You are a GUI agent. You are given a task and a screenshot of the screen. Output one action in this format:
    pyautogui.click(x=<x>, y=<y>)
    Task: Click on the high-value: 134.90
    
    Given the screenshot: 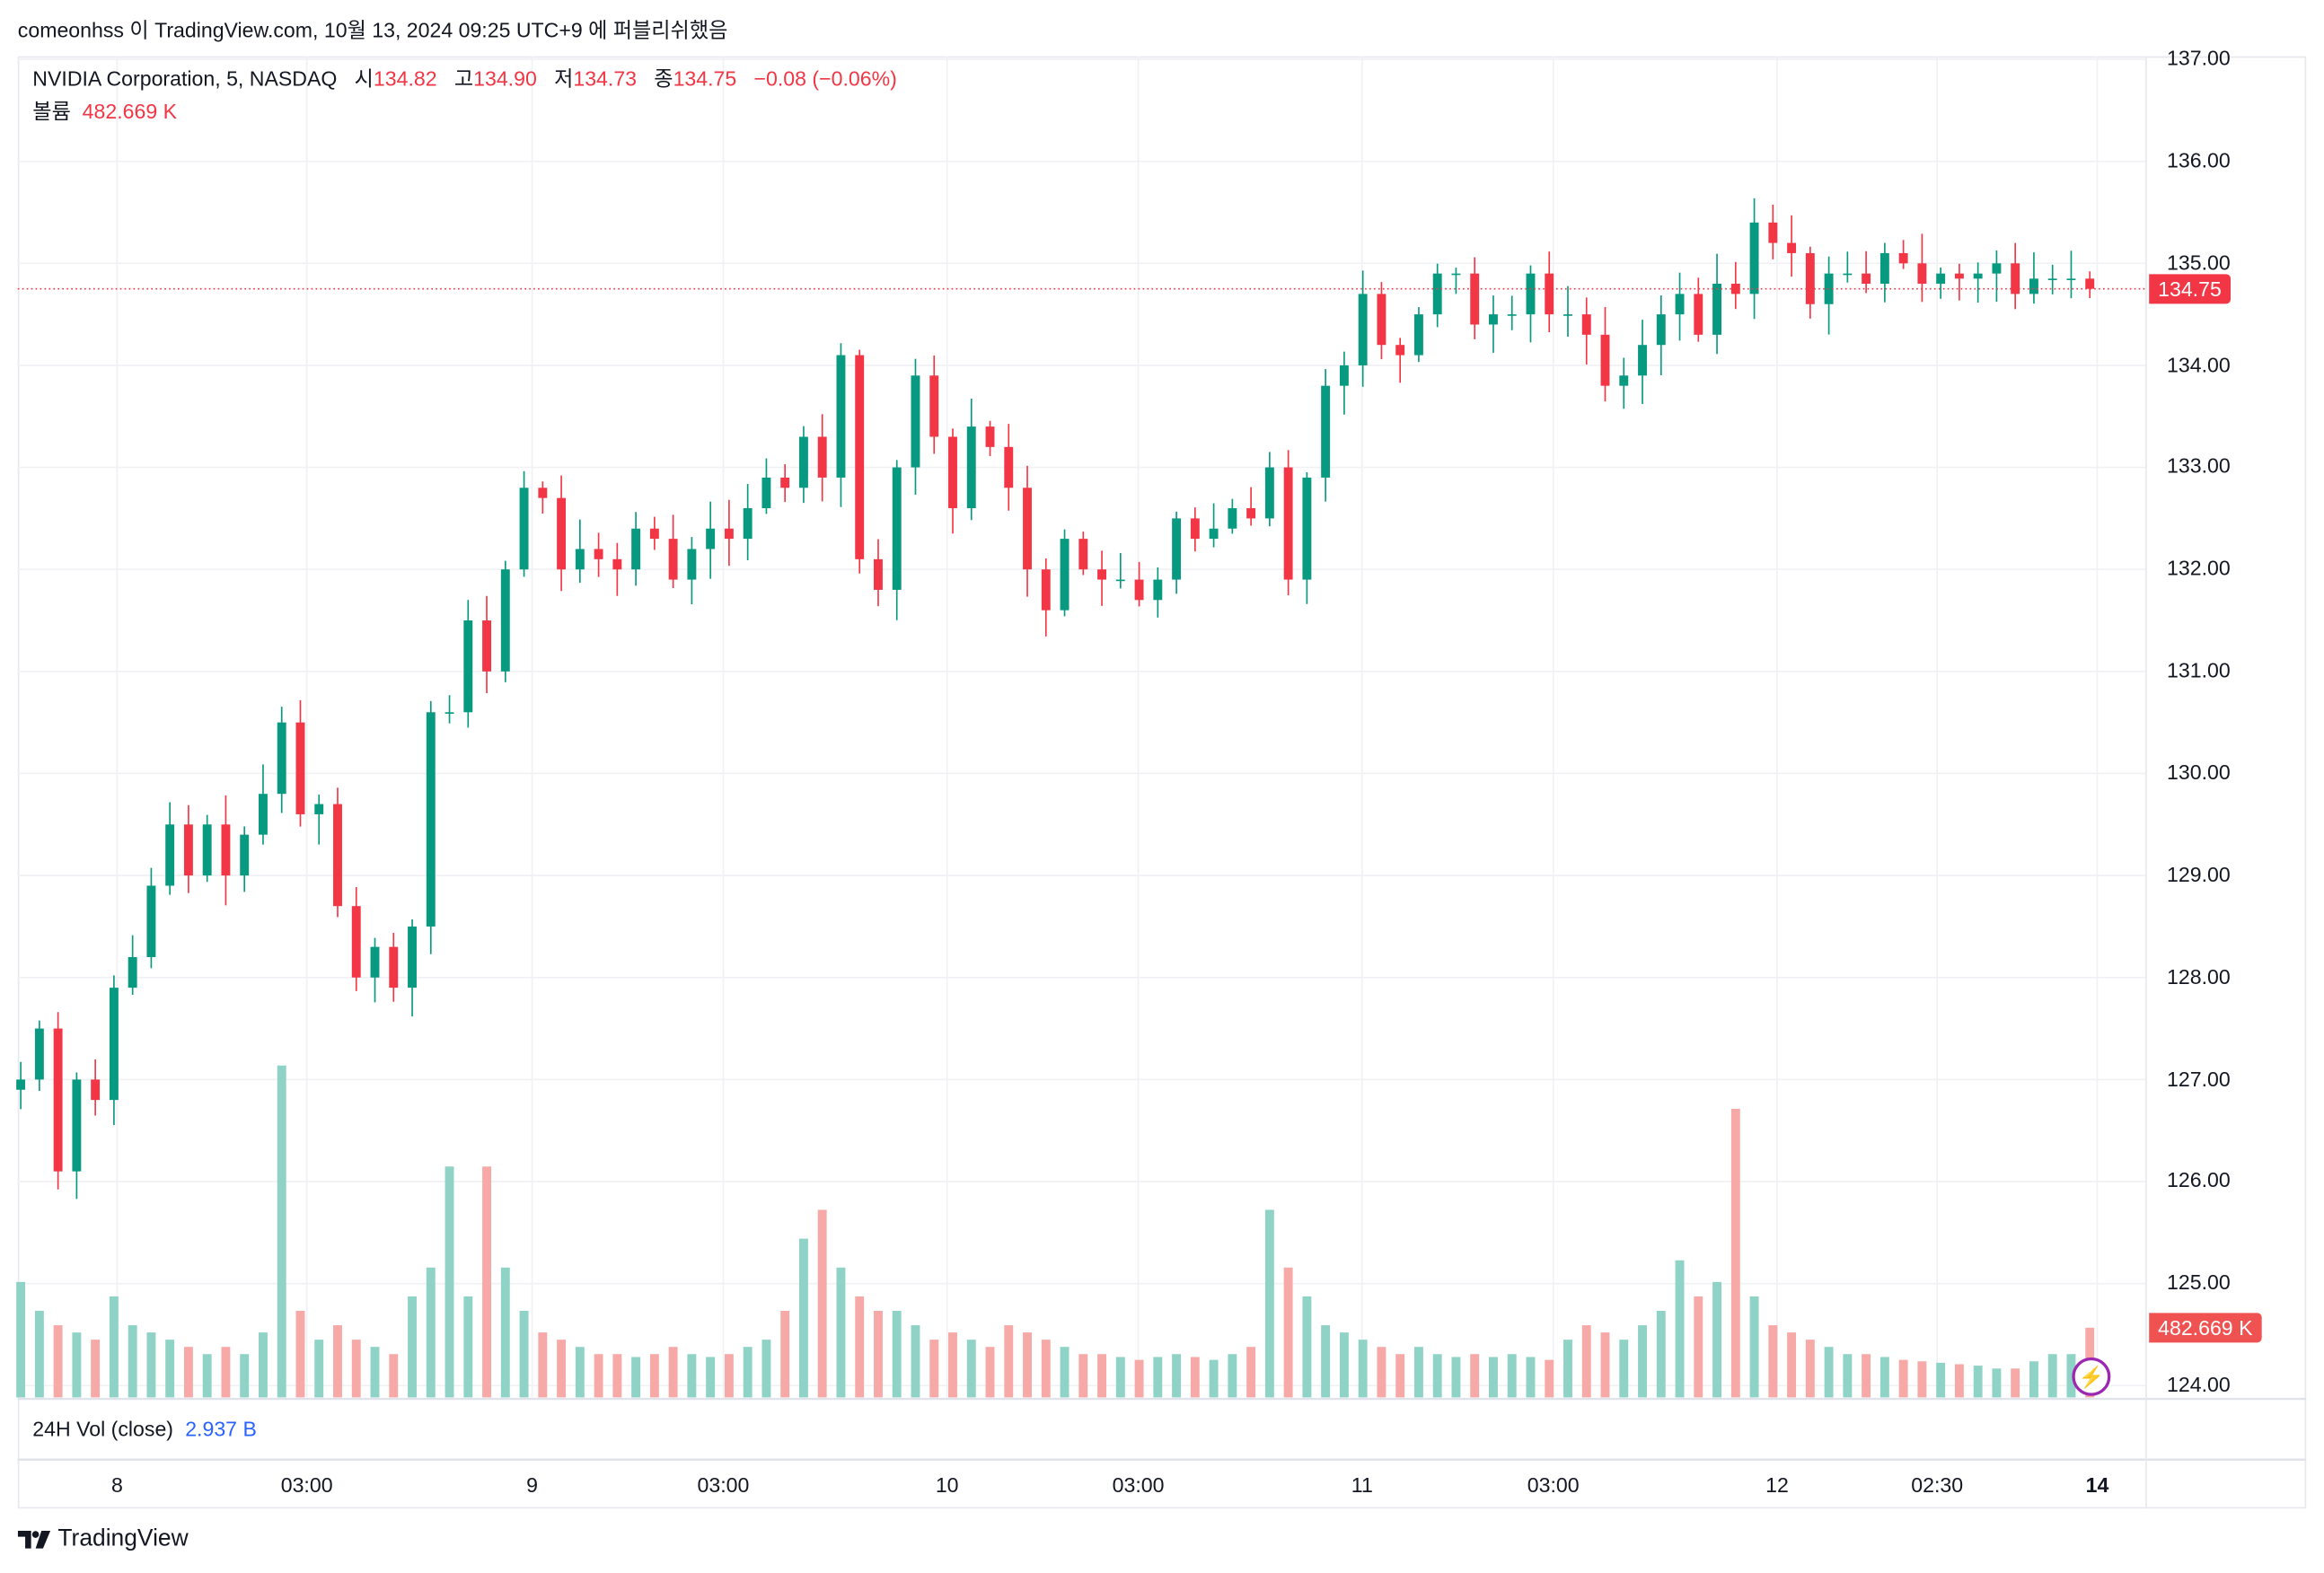 What is the action you would take?
    pyautogui.click(x=505, y=78)
    